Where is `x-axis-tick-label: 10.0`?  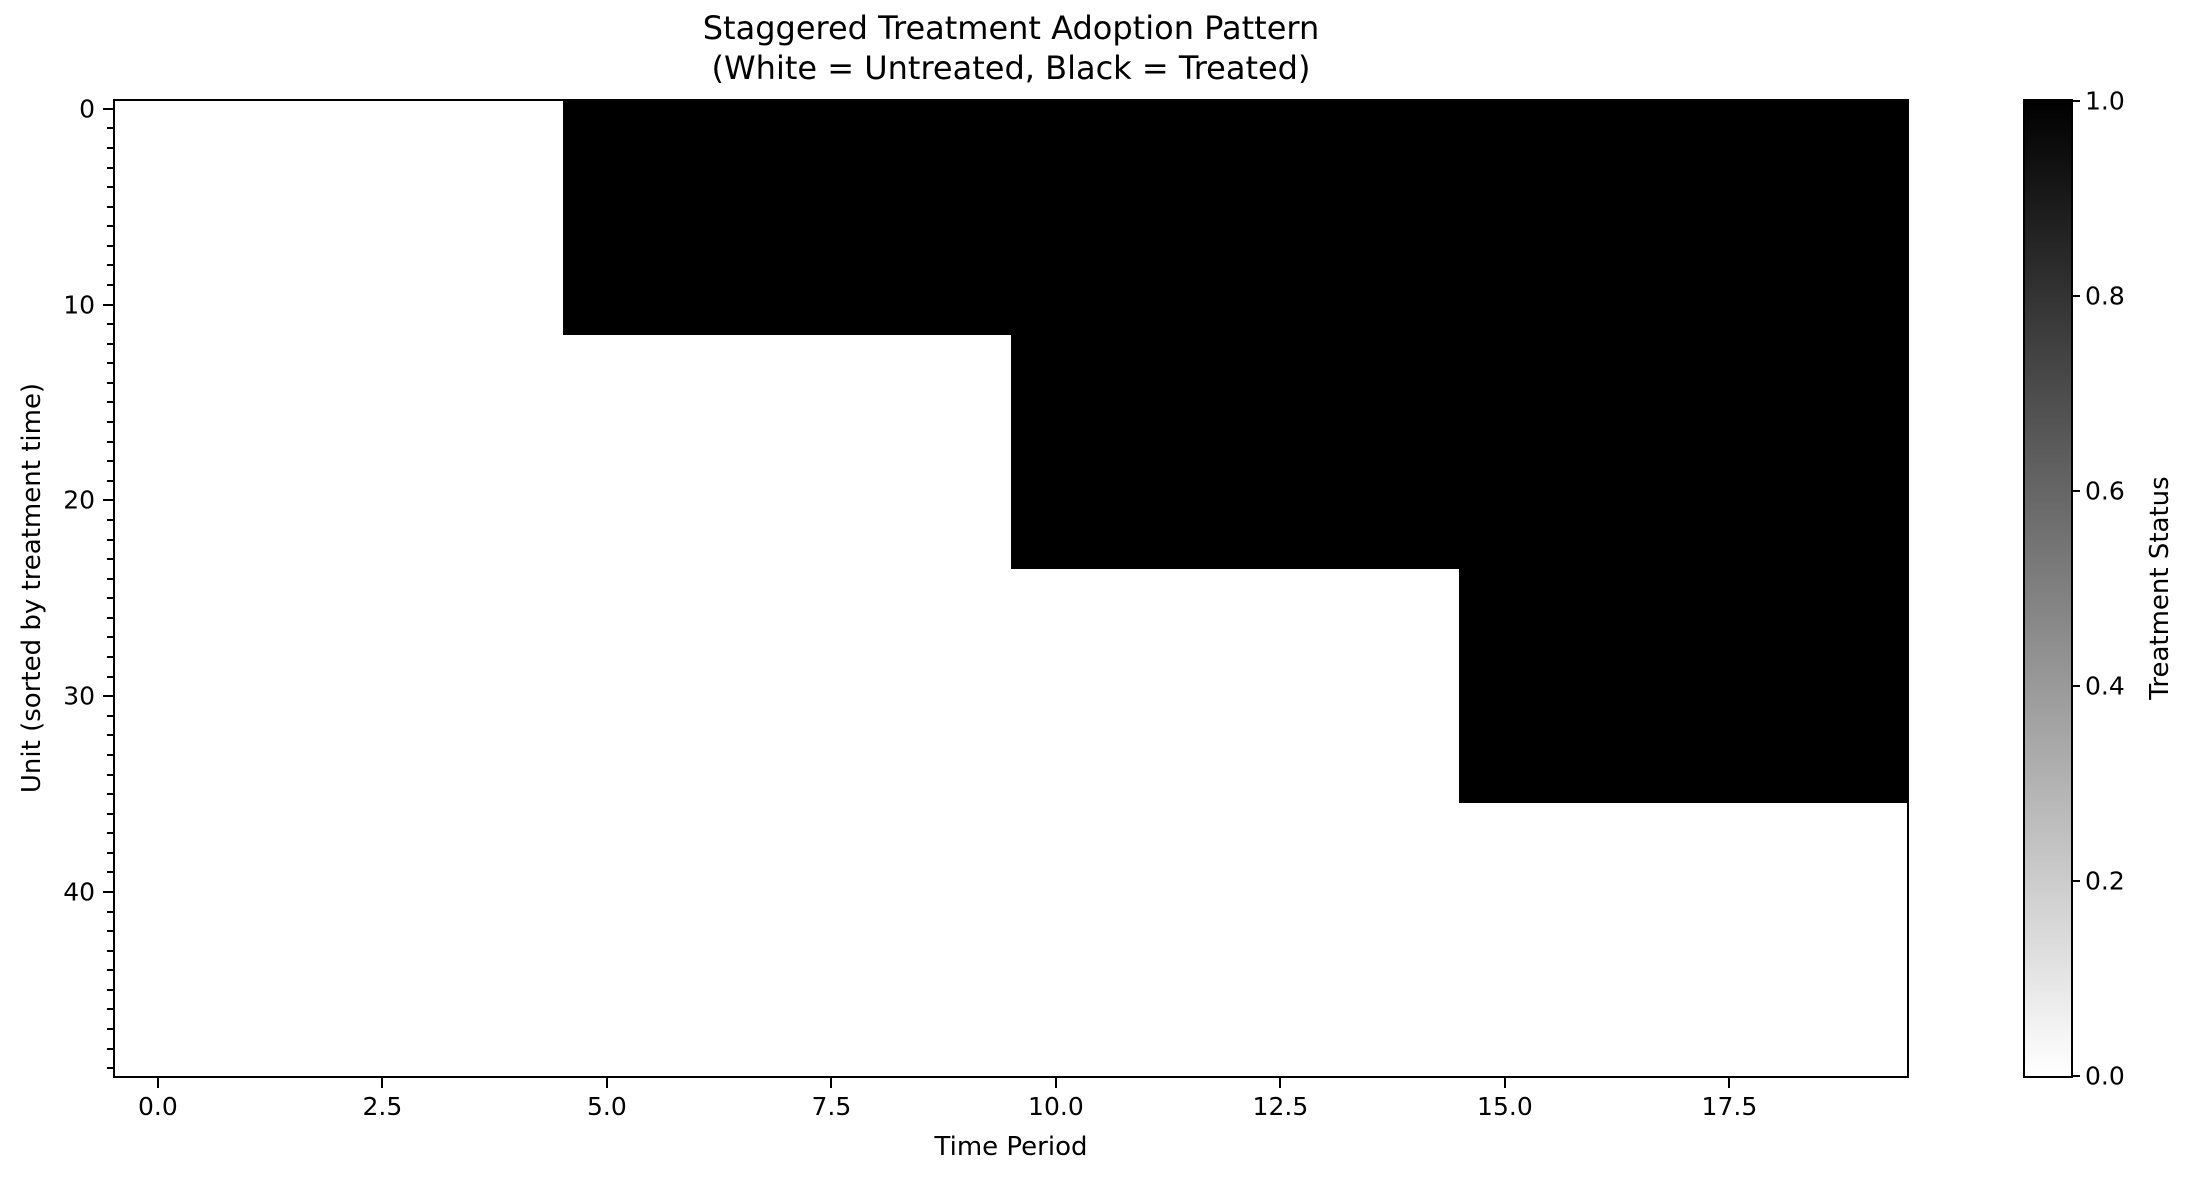 x-axis-tick-label: 10.0 is located at coordinates (1056, 1106).